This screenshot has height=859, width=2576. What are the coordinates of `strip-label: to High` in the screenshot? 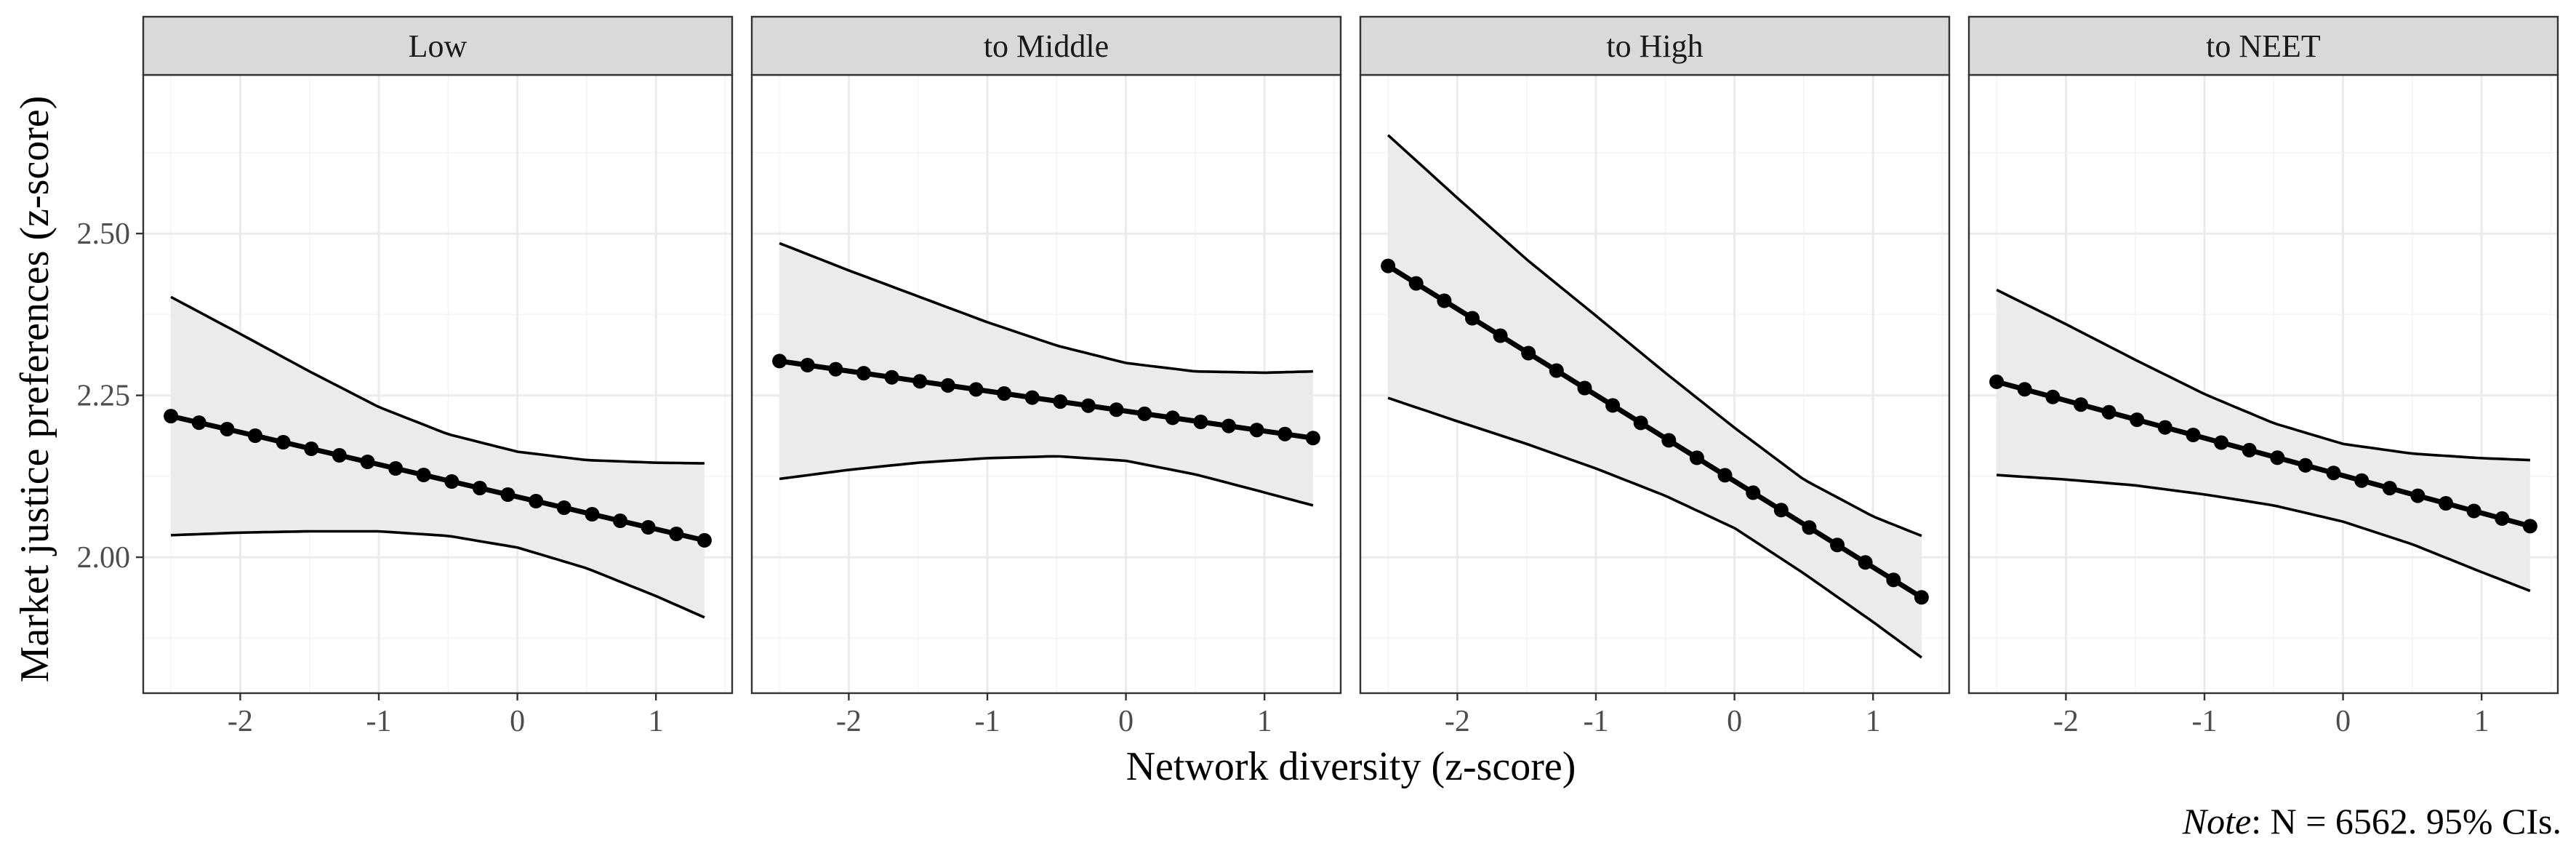 It's located at (1655, 46).